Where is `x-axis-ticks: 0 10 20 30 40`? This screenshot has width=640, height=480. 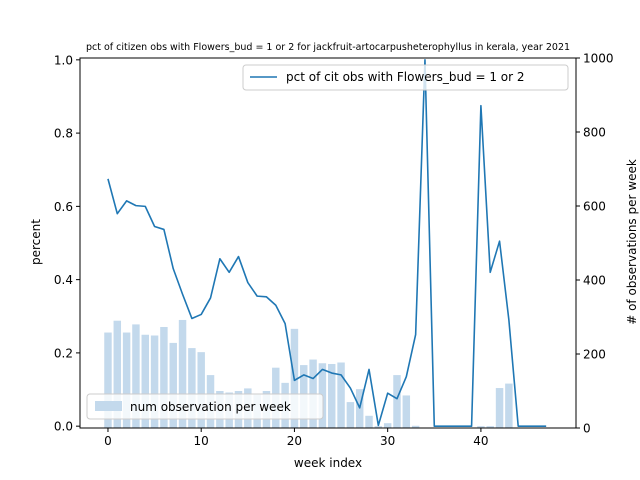 x-axis-ticks: 0 10 20 30 40 is located at coordinates (296, 438).